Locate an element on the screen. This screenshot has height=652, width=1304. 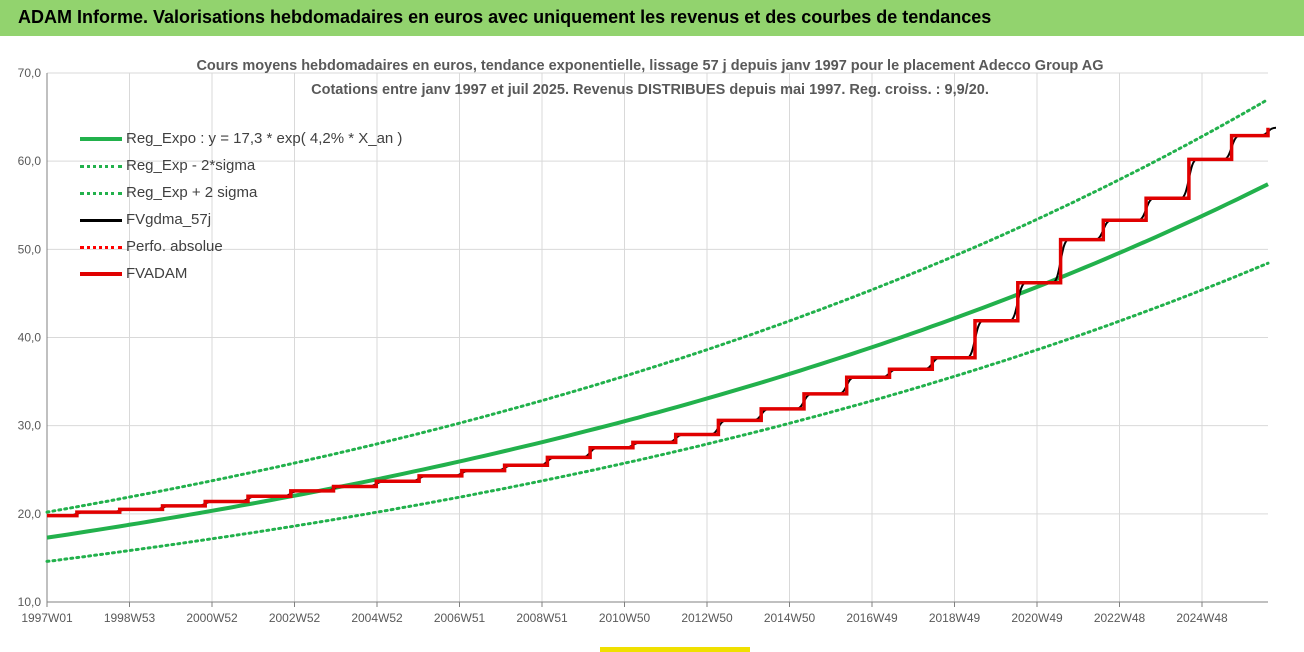
legend-label-fvgdma: FVgdma_57j is located at coordinates (169, 219).